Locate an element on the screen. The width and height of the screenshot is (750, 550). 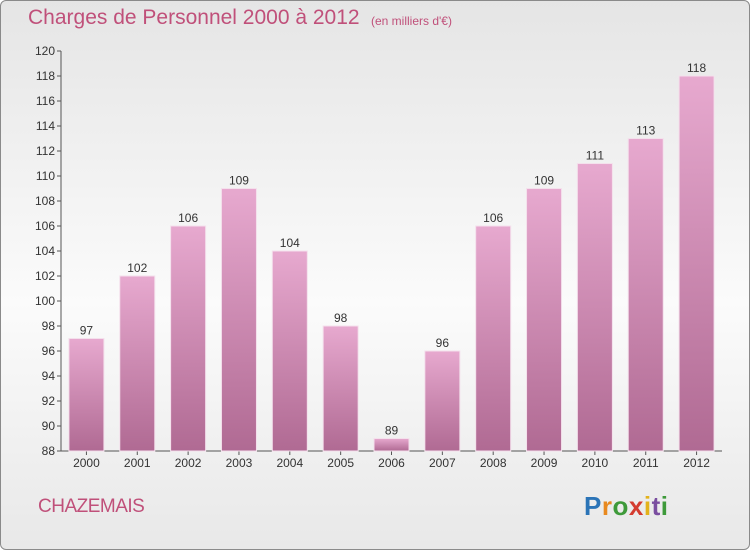
y-tick-label: 110 is located at coordinates (45, 176).